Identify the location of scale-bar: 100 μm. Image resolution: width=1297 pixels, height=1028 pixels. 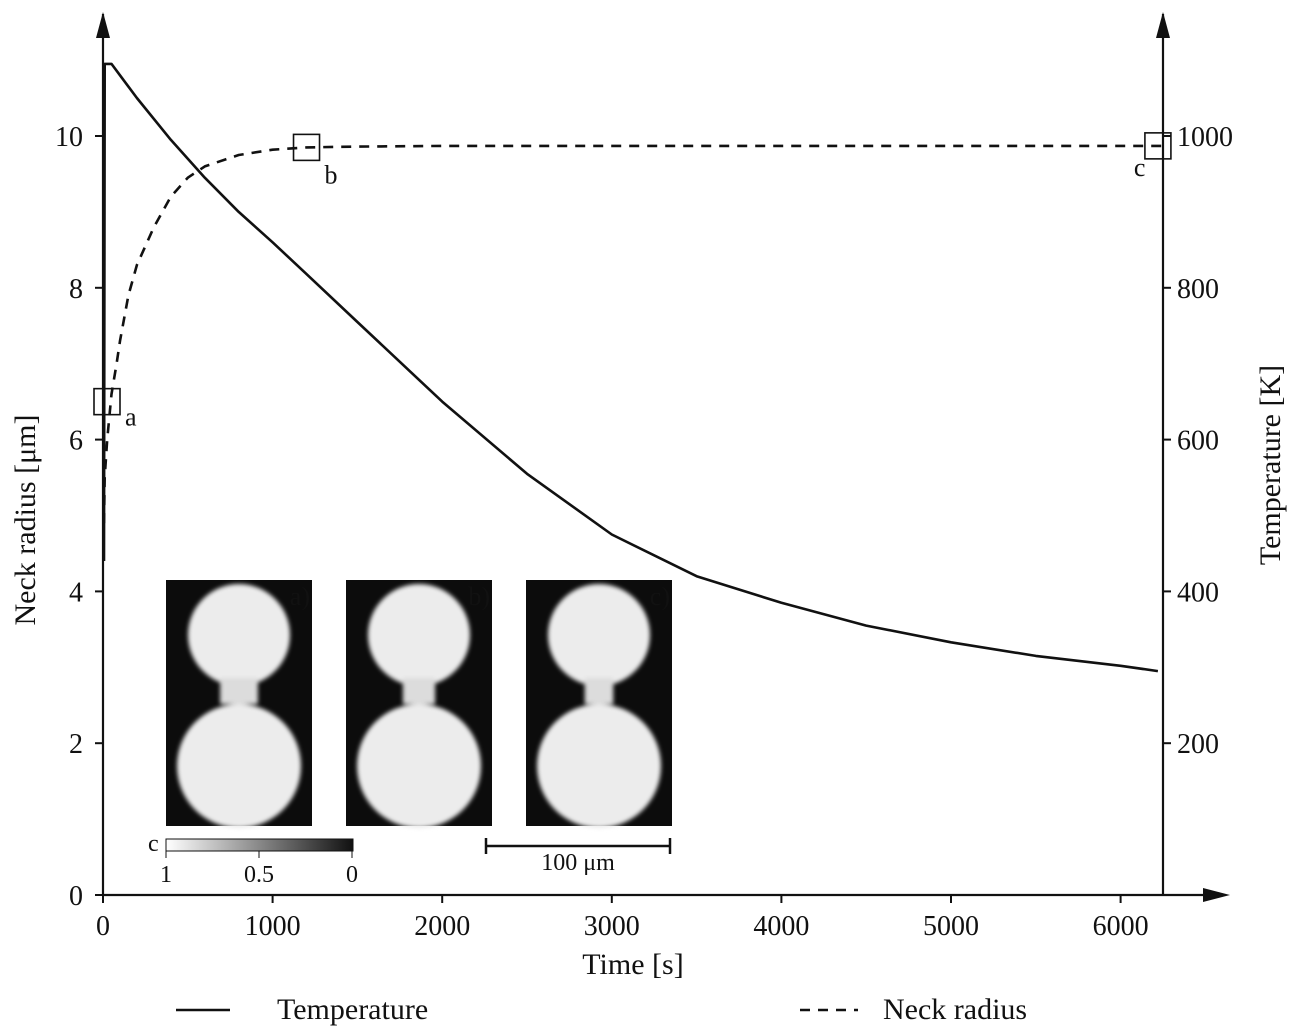
(578, 857).